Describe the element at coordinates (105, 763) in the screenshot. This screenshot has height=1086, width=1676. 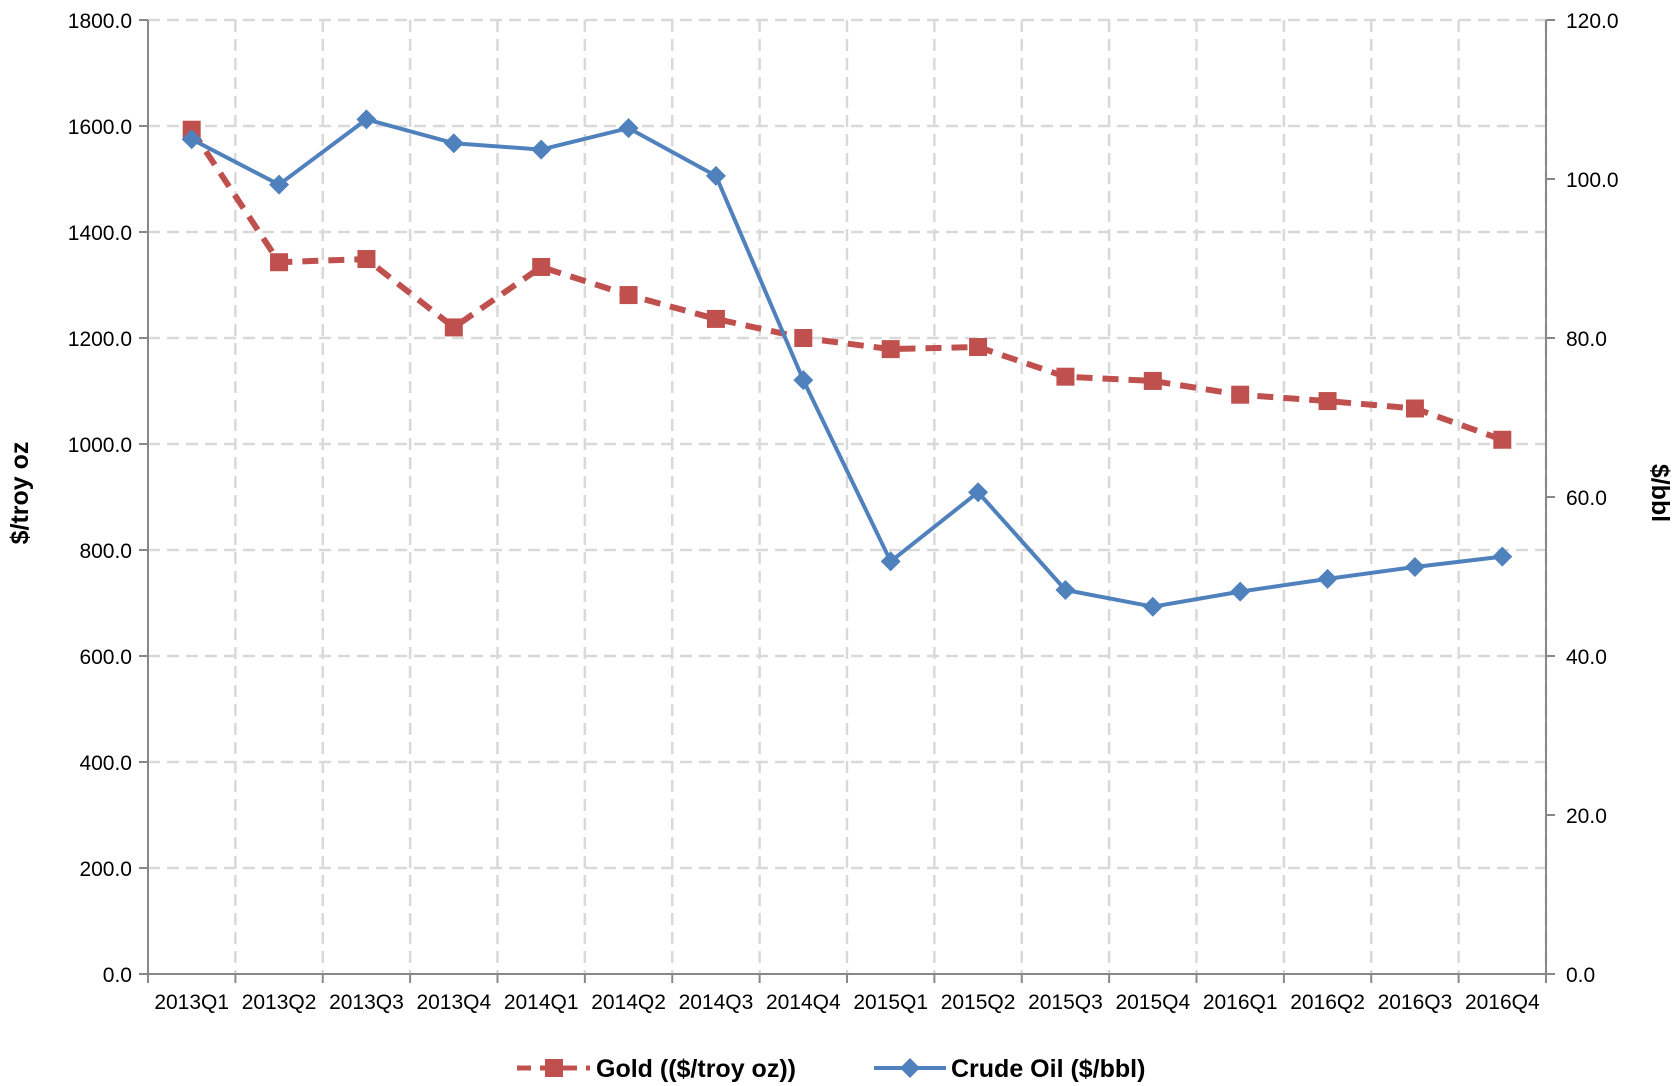
I see `left-tick-label: 400.0` at that location.